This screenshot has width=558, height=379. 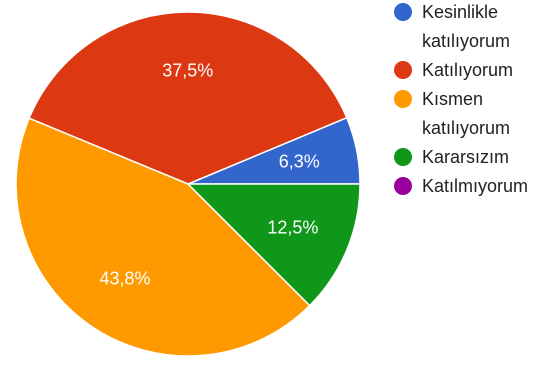 What do you see at coordinates (124, 278) in the screenshot?
I see `slice-value-label-2: 43,8%` at bounding box center [124, 278].